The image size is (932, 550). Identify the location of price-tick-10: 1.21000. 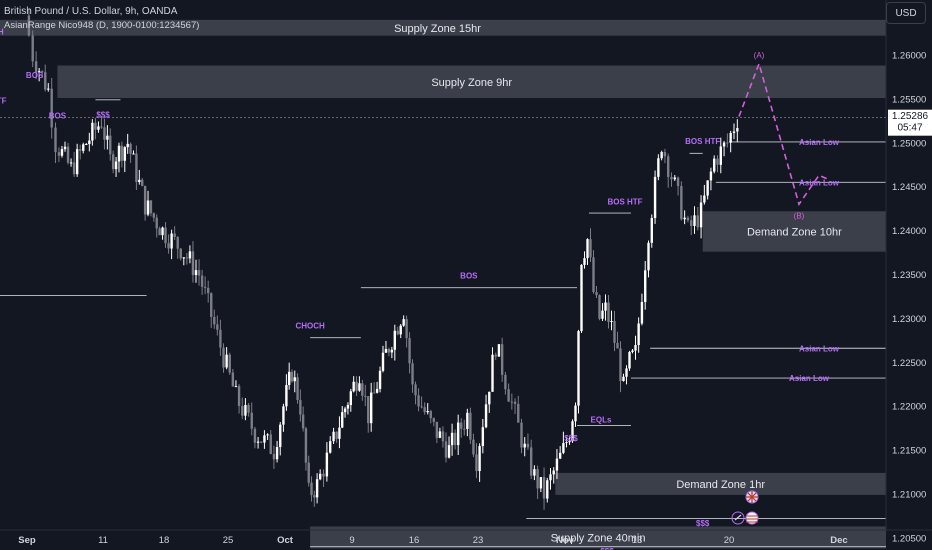
(909, 495).